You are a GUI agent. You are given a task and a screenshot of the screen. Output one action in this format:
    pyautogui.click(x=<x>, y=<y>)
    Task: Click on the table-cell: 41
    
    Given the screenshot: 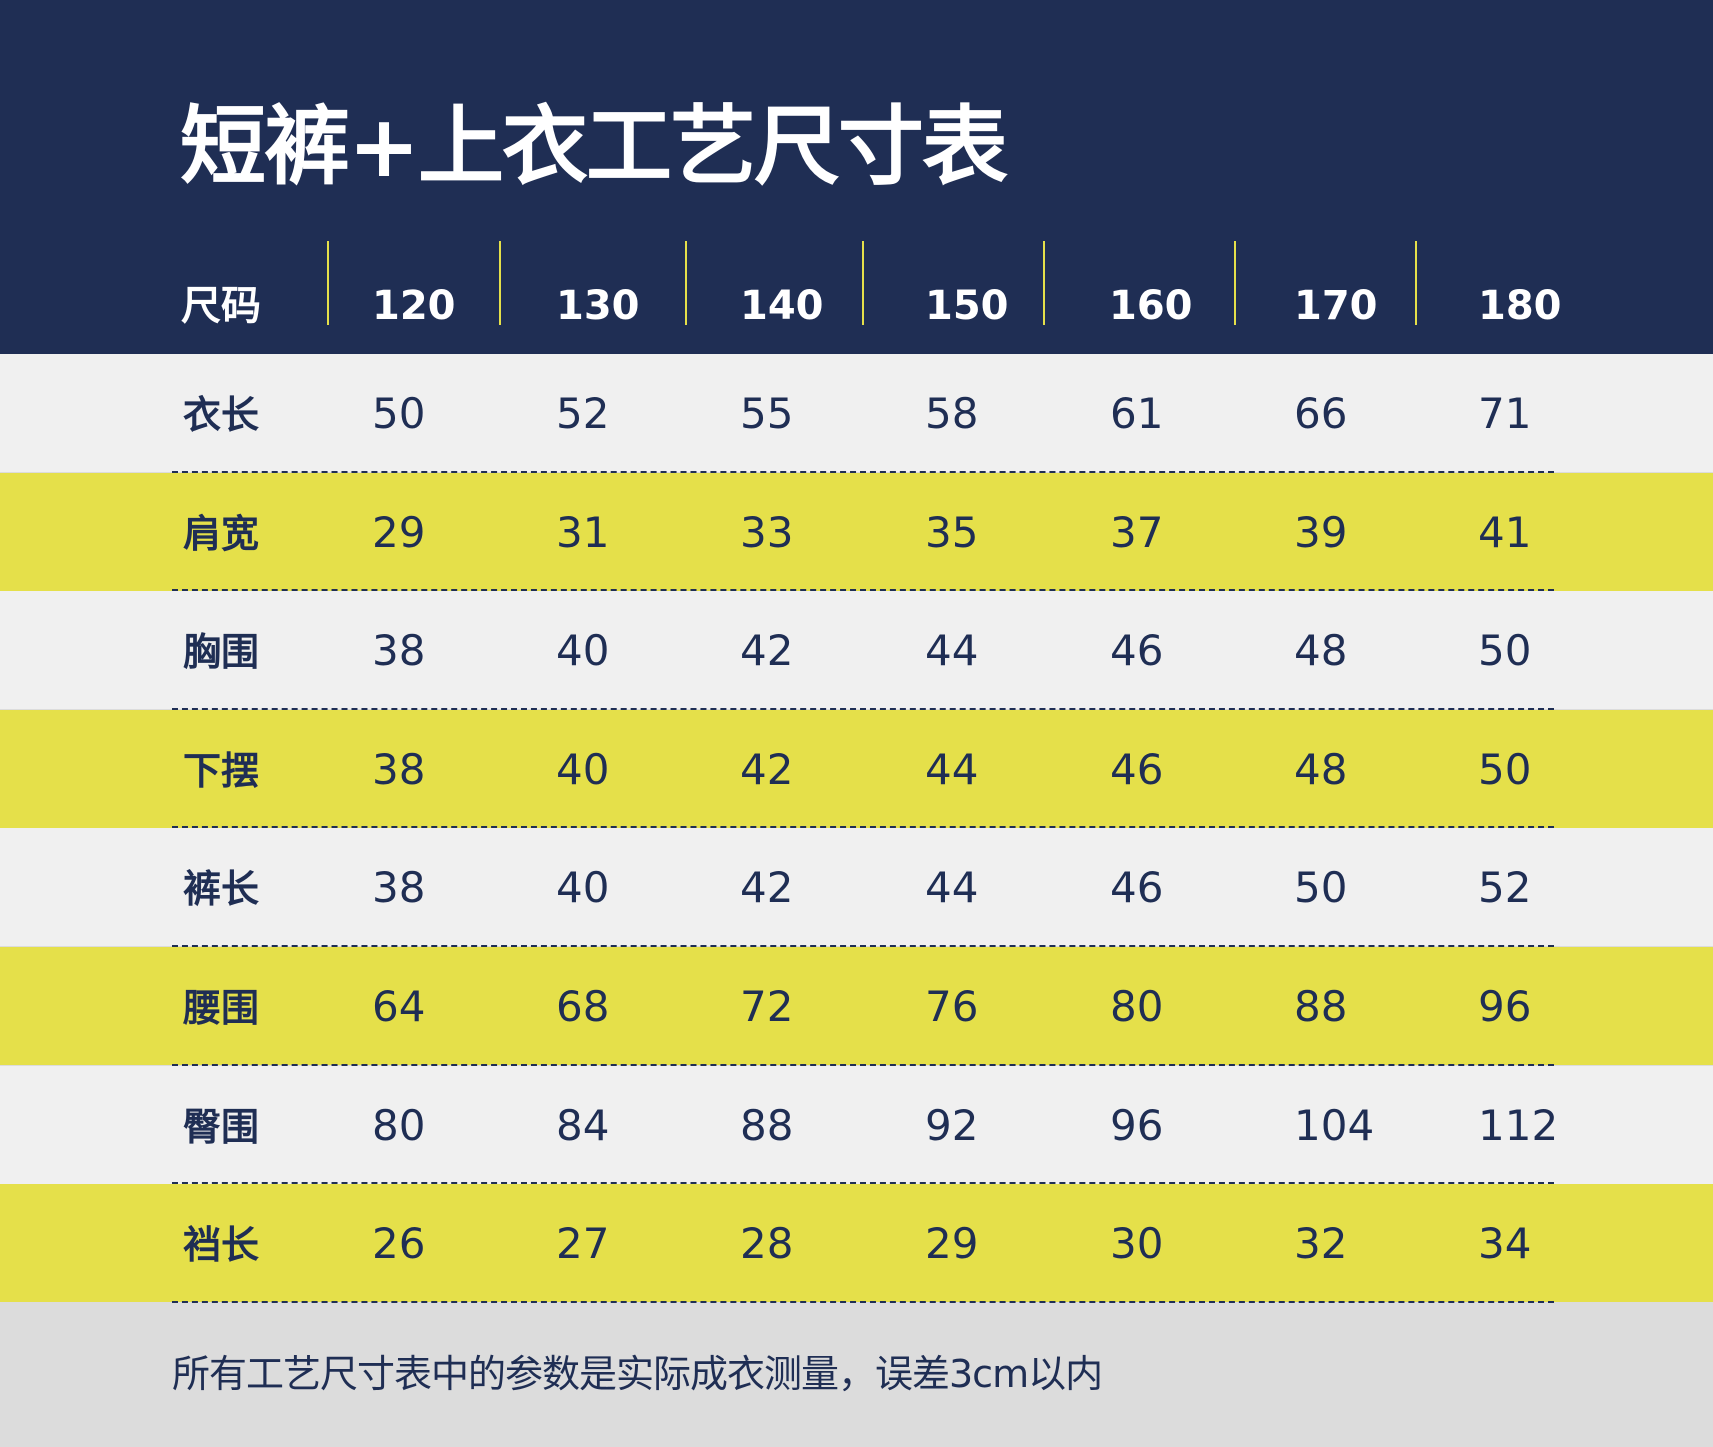 What is the action you would take?
    pyautogui.click(x=1505, y=532)
    